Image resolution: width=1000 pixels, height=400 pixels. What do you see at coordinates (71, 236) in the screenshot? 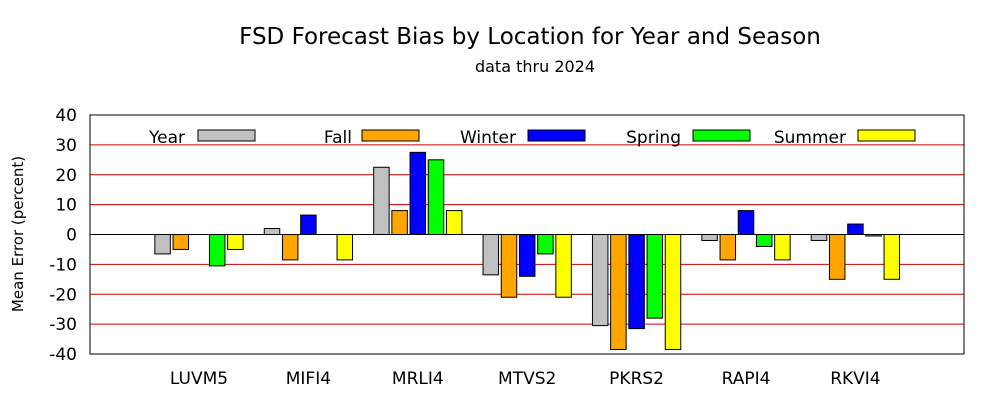
I see `y-tick-label: 0` at bounding box center [71, 236].